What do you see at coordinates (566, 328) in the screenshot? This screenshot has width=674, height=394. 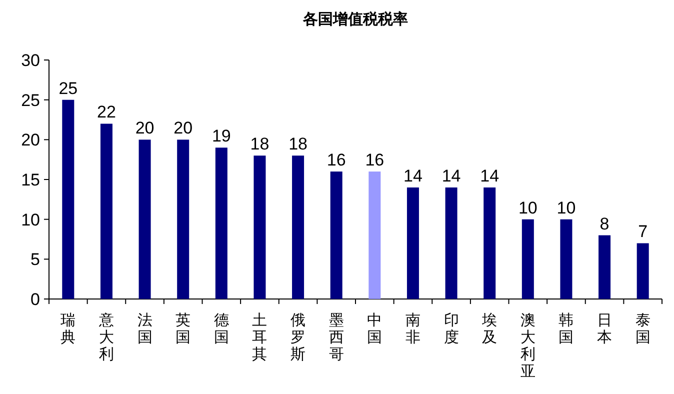 I see `x-tick-label: 韩国` at bounding box center [566, 328].